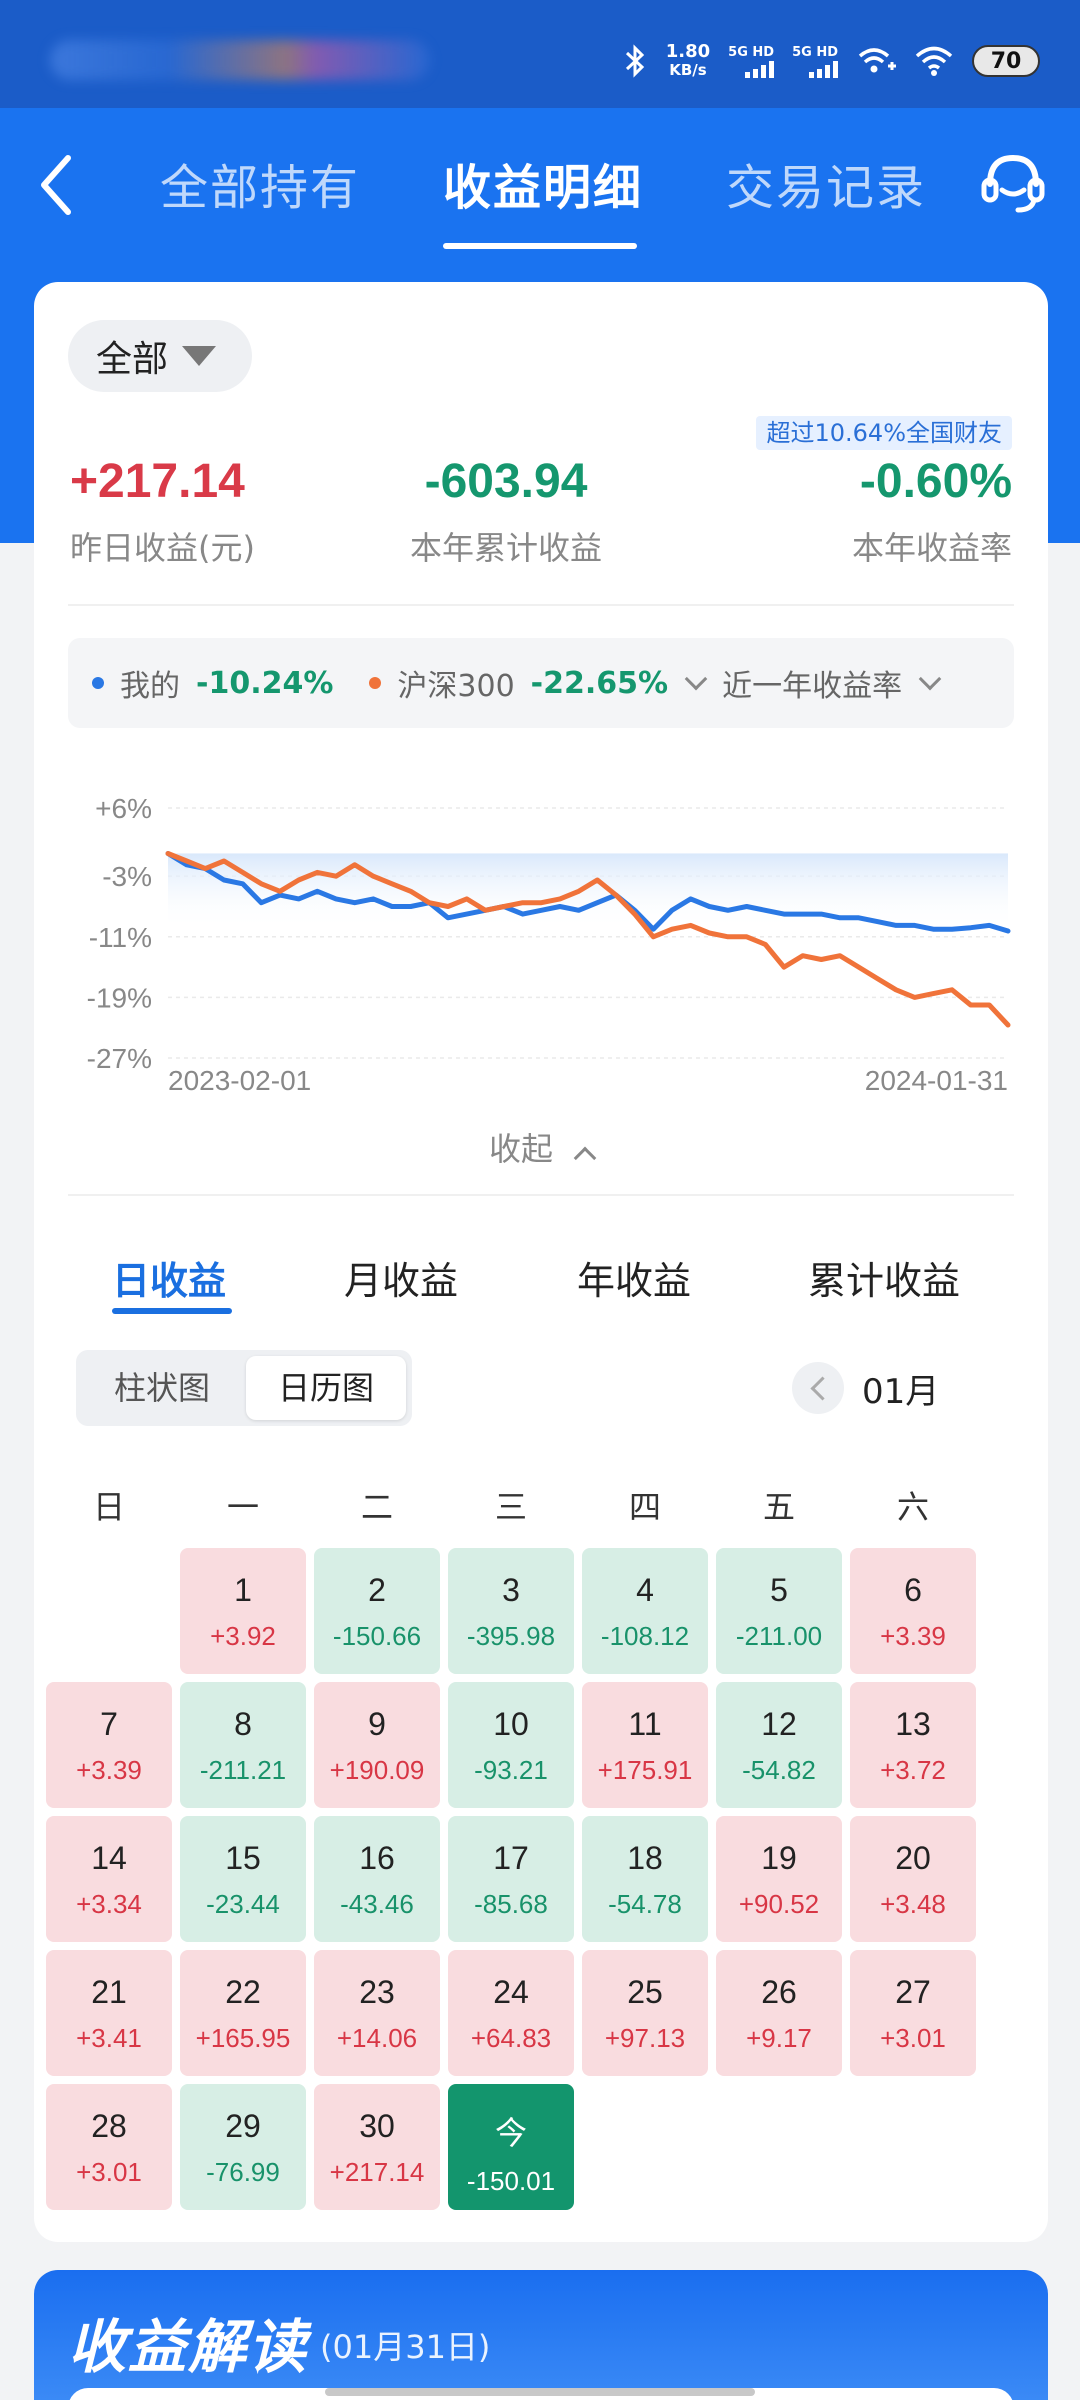 The width and height of the screenshot is (1080, 2400). I want to click on battery-indicator: 70, so click(1006, 61).